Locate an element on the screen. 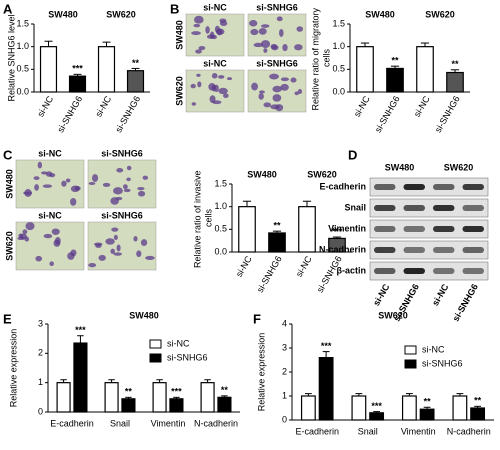 The image size is (500, 450). y-tick-label: 3 is located at coordinates (40, 323).